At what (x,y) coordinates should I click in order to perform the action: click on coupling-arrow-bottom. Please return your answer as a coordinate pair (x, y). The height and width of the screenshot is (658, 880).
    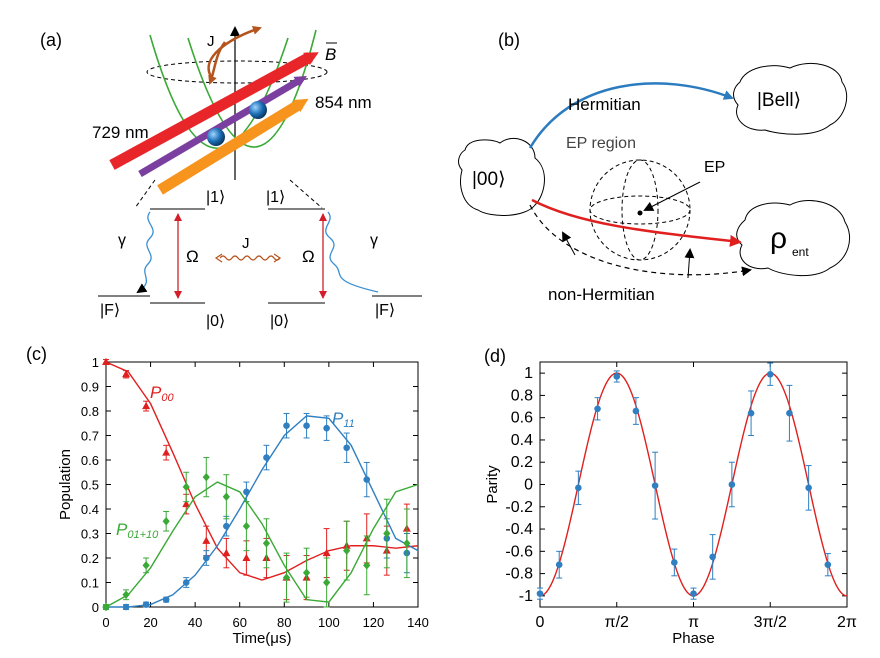
    Looking at the image, I should click on (217, 63).